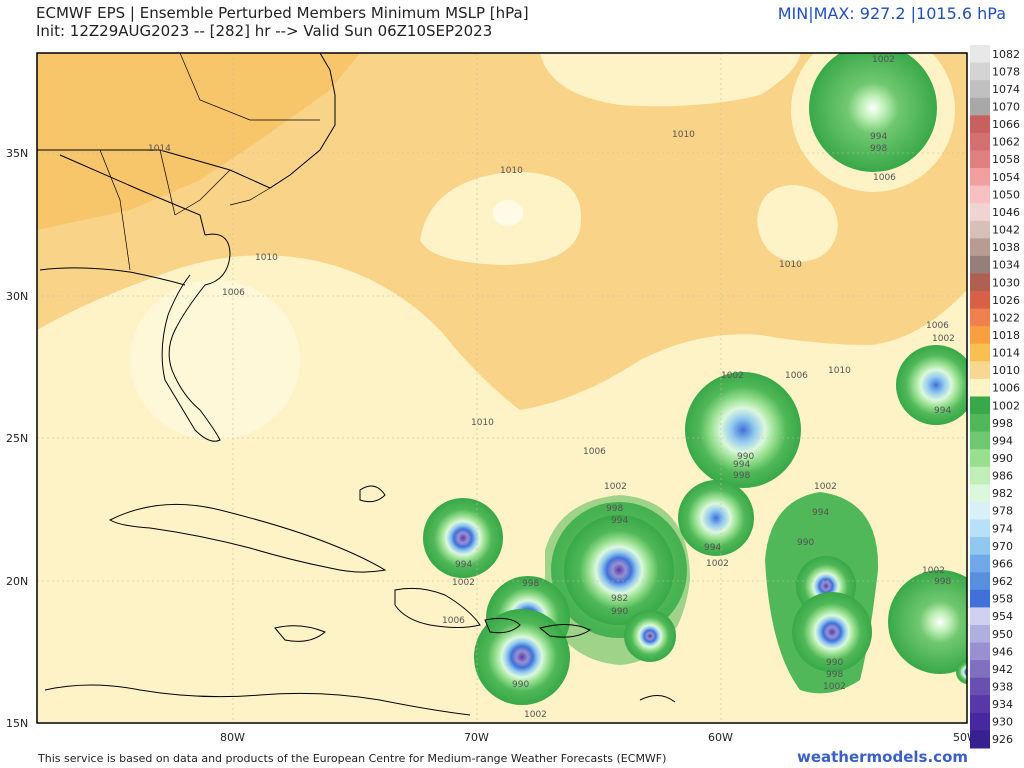 The image size is (1024, 768). What do you see at coordinates (1006, 230) in the screenshot?
I see `colorbar-label: 1042` at bounding box center [1006, 230].